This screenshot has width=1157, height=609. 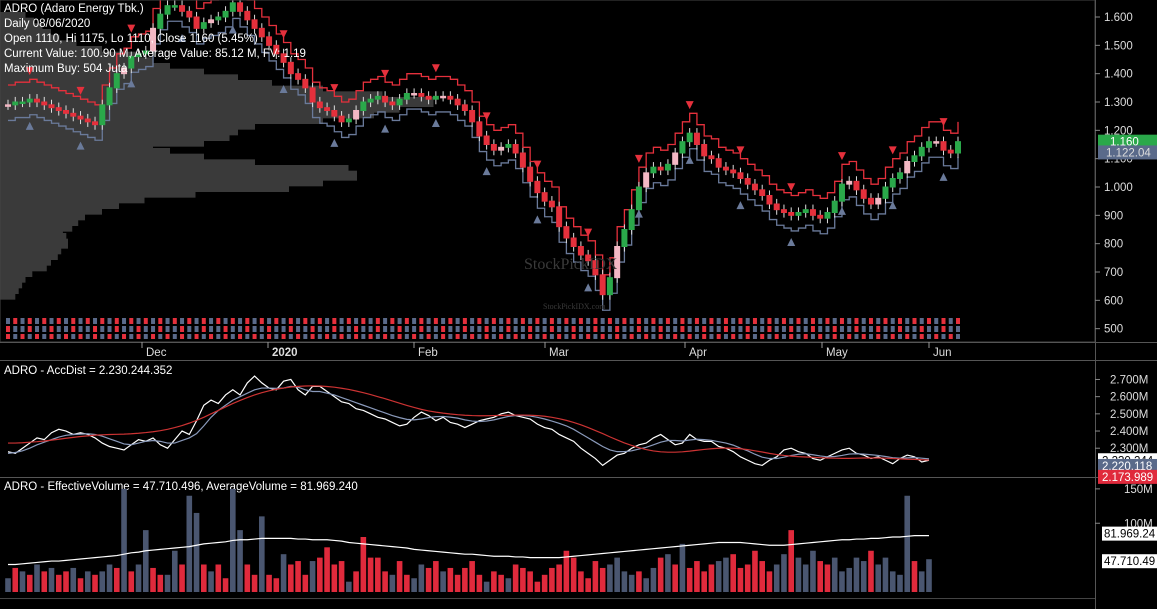 What do you see at coordinates (942, 353) in the screenshot?
I see `x-axis-label: Jun` at bounding box center [942, 353].